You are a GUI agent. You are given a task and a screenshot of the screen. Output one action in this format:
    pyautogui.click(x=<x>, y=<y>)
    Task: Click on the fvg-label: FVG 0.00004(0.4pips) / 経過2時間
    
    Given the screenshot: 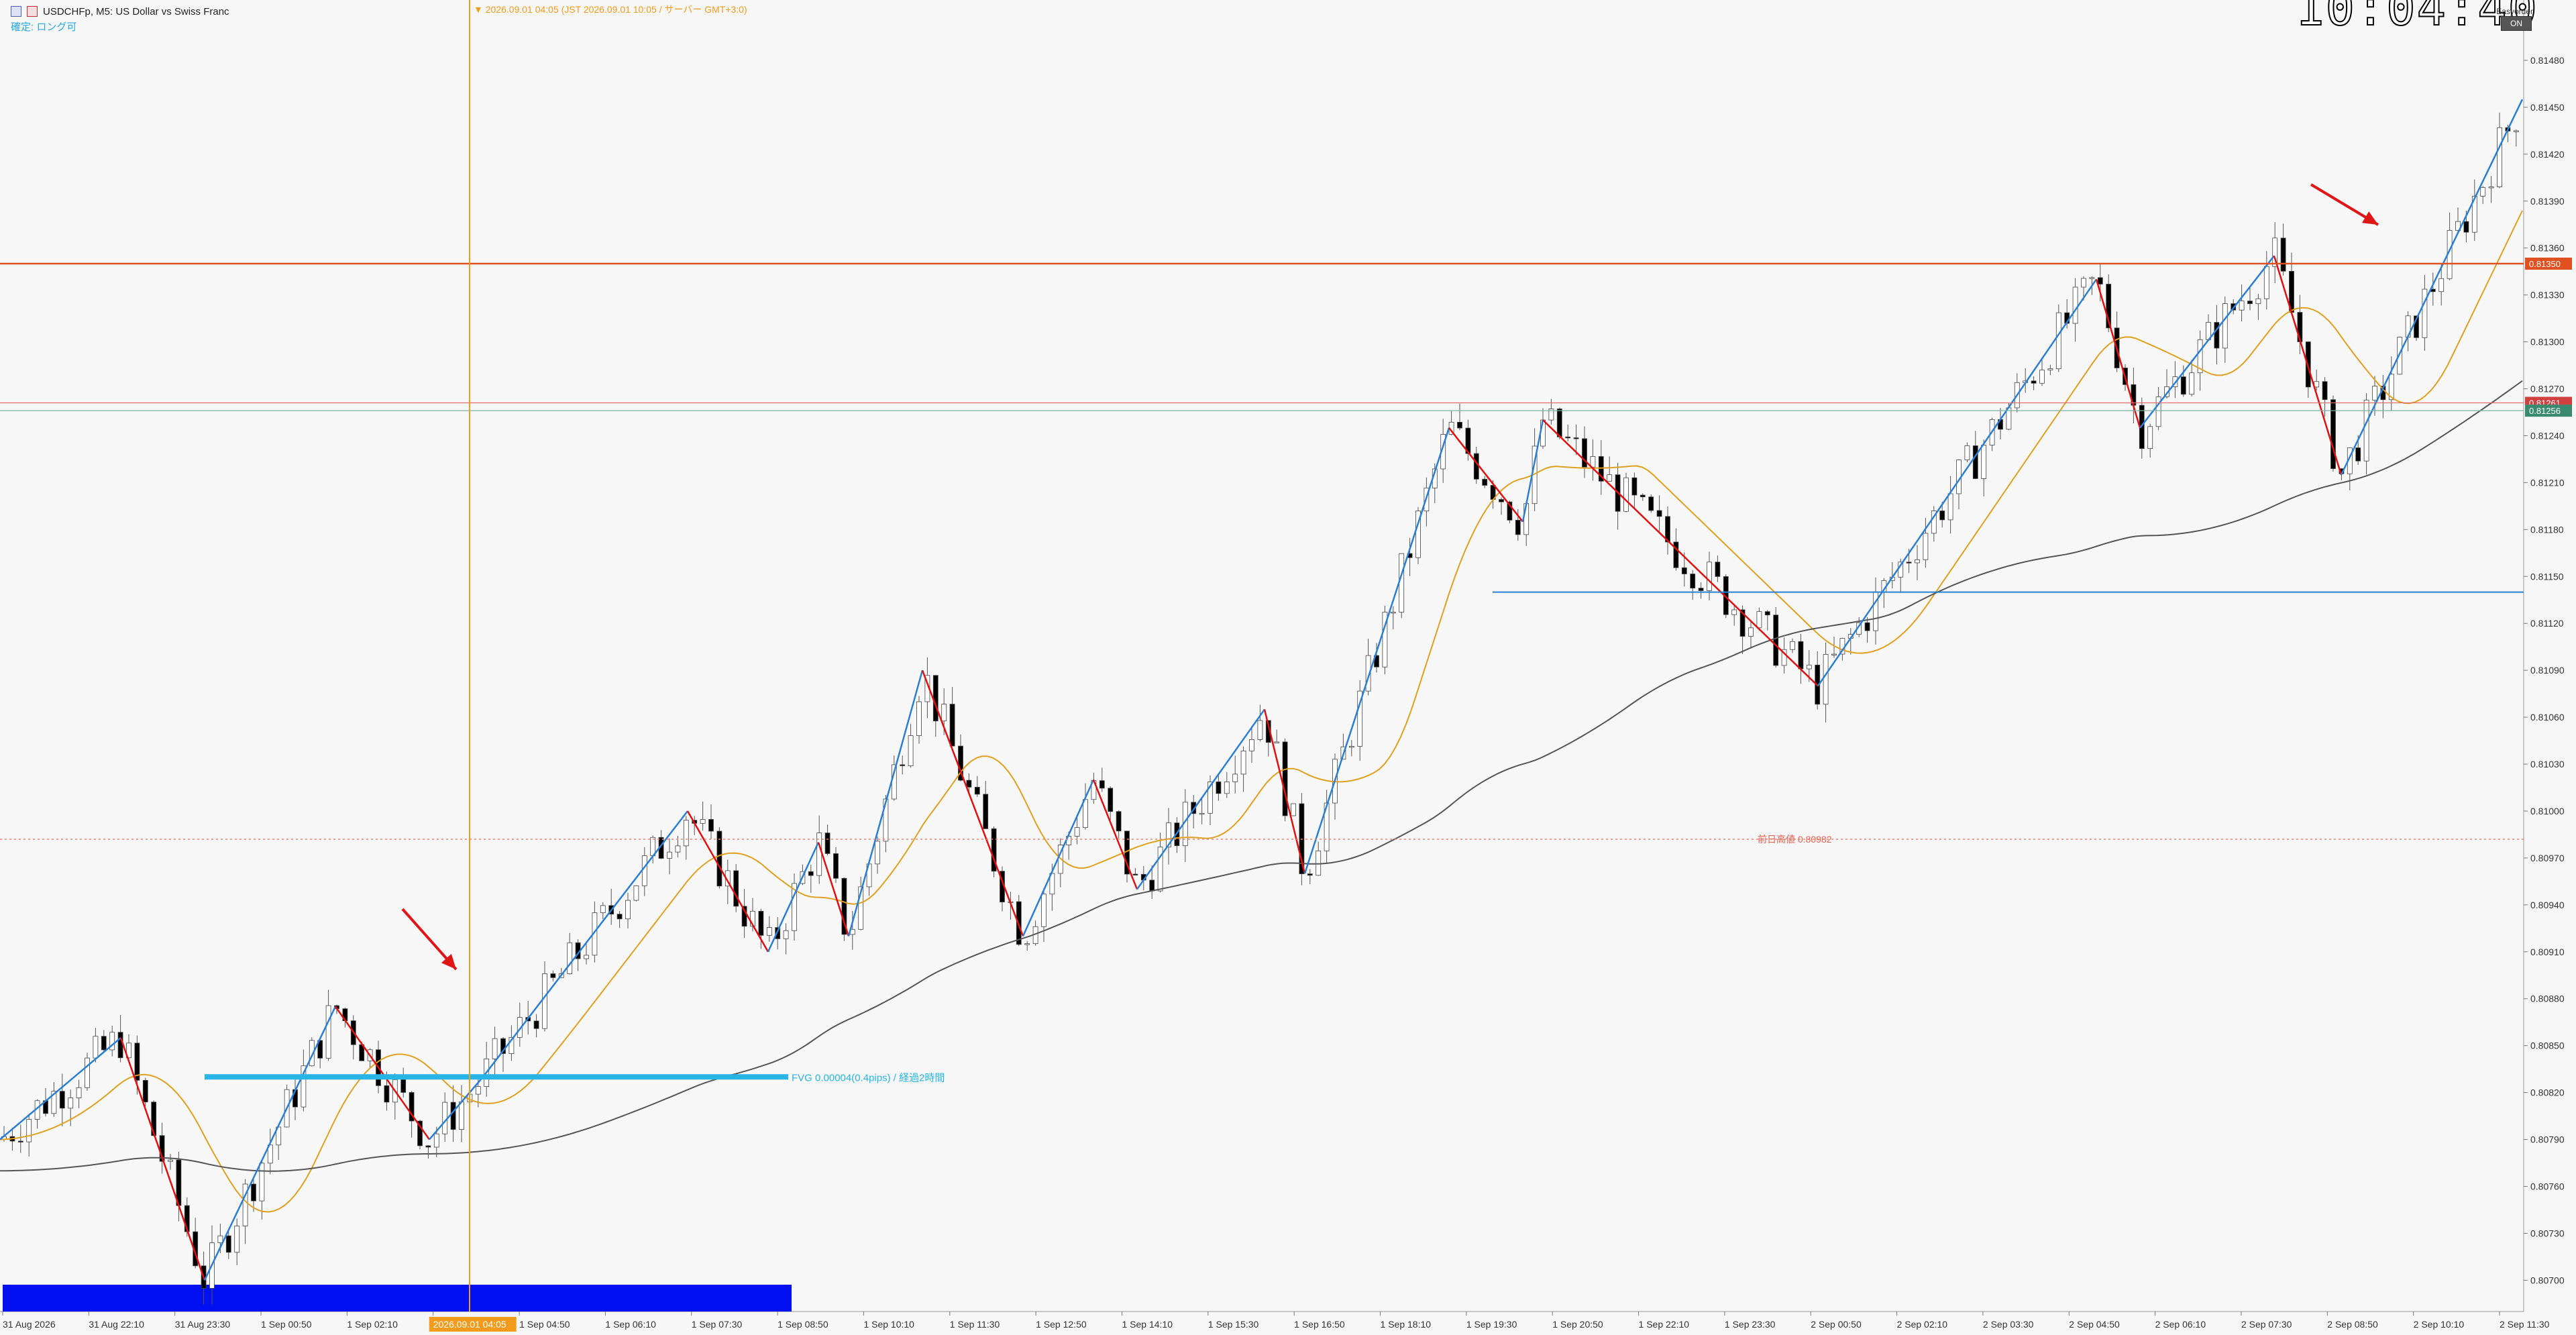 What is the action you would take?
    pyautogui.click(x=868, y=1077)
    